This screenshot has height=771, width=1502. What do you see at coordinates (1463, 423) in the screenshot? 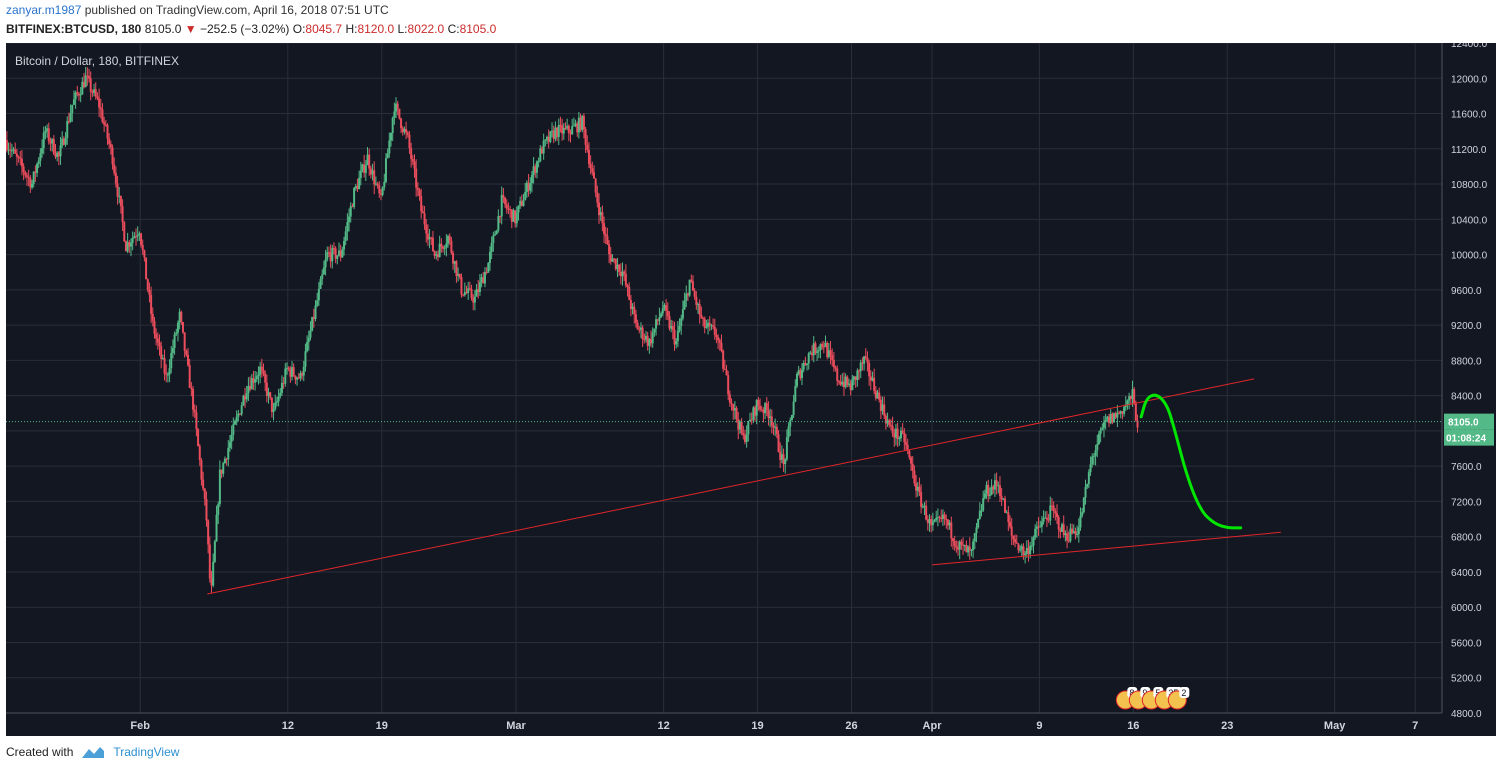
I see `last-price-tag-label: 8105.0` at bounding box center [1463, 423].